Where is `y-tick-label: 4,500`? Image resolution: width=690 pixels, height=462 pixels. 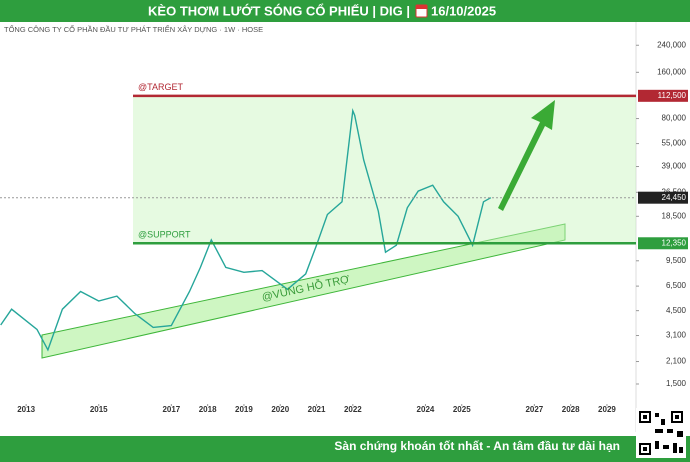 y-tick-label: 4,500 is located at coordinates (676, 310).